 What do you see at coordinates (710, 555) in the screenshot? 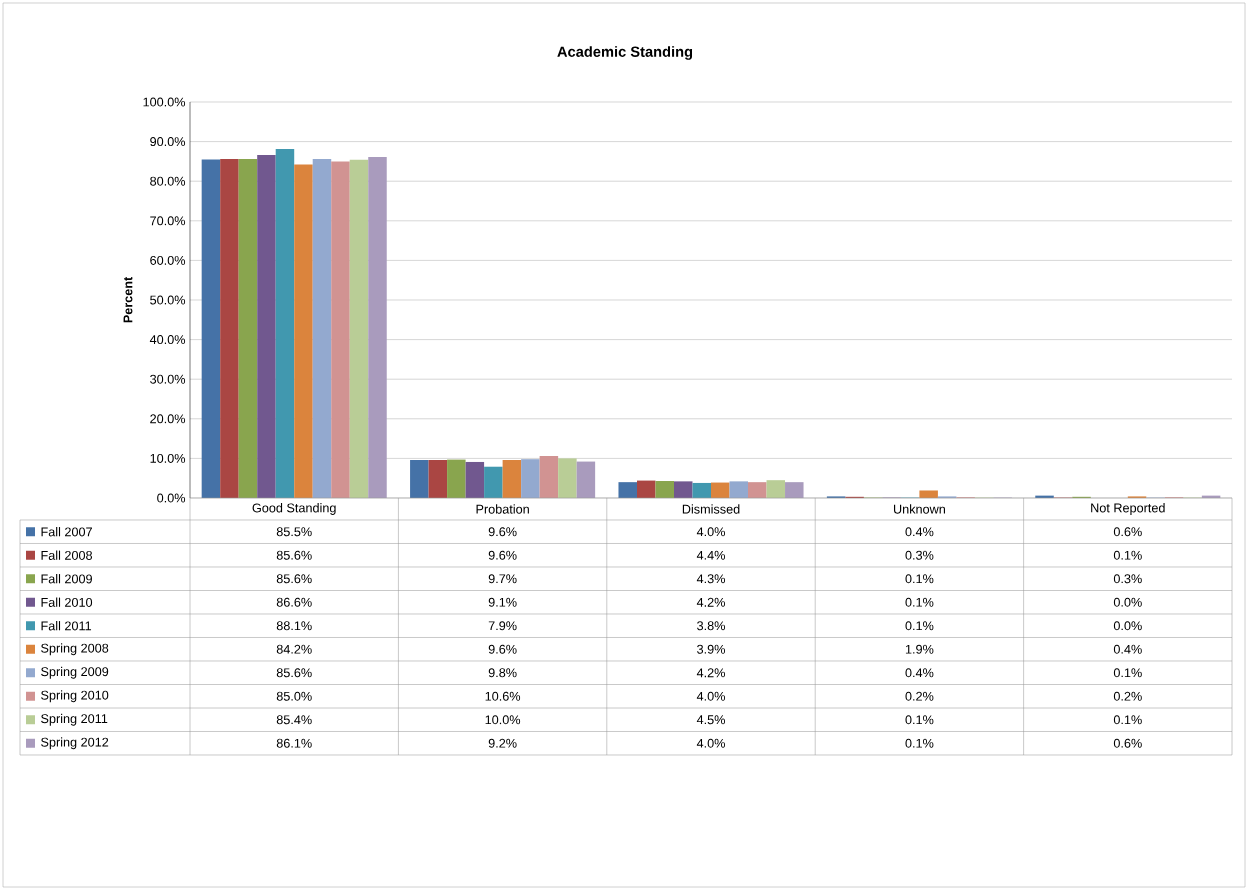
I see `data-label: 4.4%` at bounding box center [710, 555].